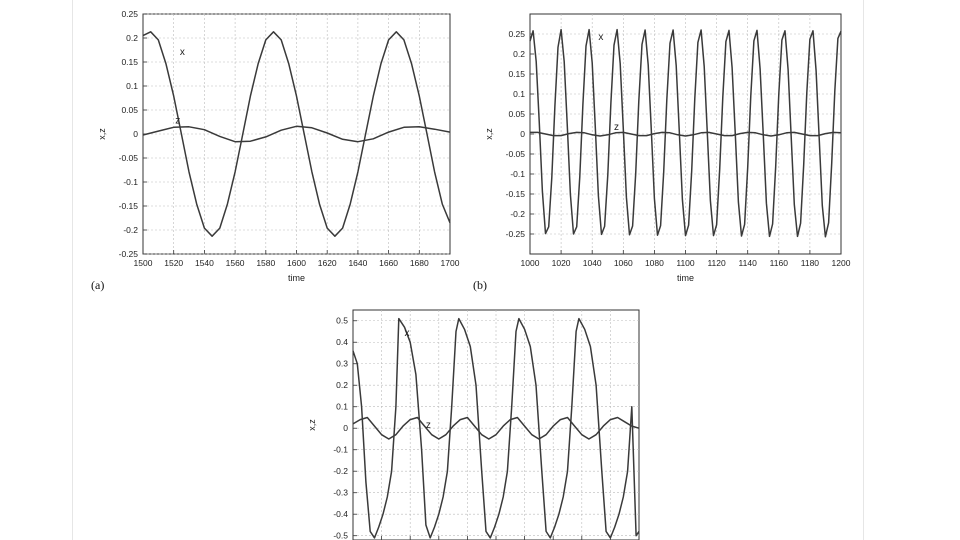 The width and height of the screenshot is (960, 540). What do you see at coordinates (623, 263) in the screenshot?
I see `x-tick-label: 1060` at bounding box center [623, 263].